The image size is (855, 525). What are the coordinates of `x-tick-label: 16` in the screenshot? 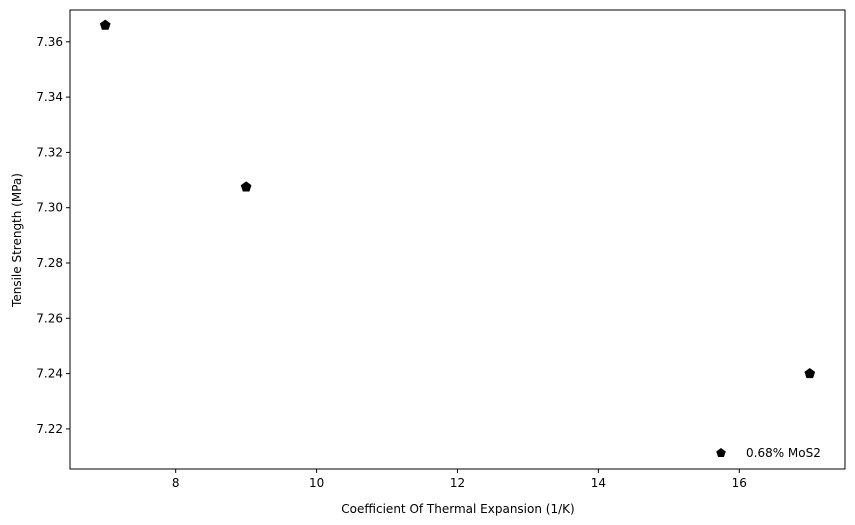 It's located at (739, 483).